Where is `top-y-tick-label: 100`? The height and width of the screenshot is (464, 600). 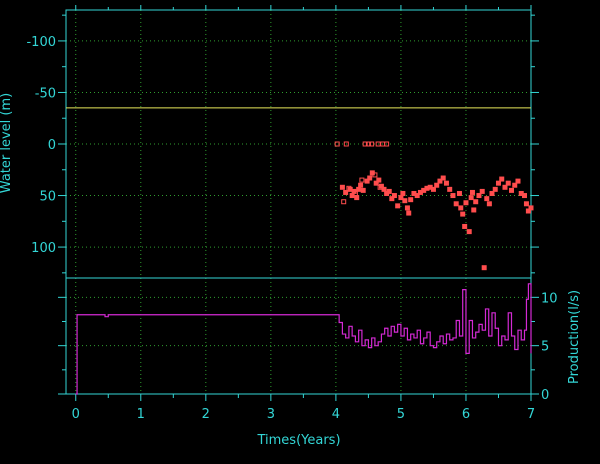
top-y-tick-label: 100 is located at coordinates (43, 248).